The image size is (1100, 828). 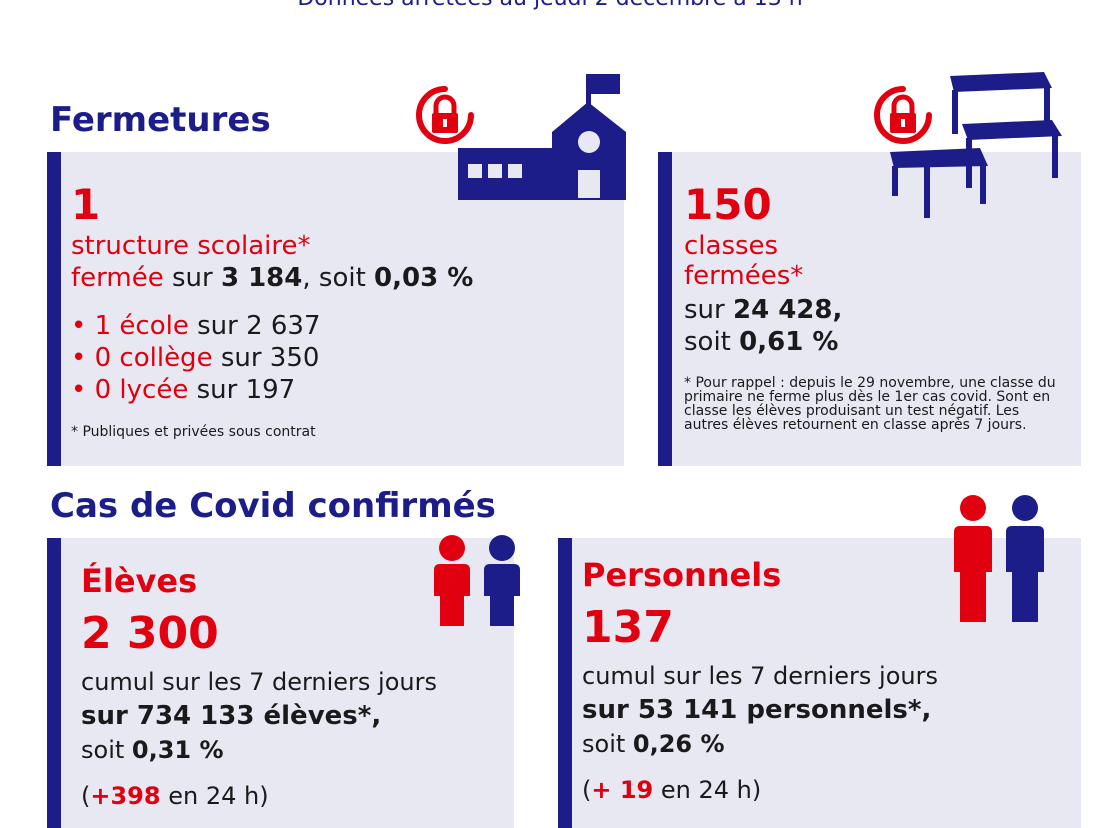 I want to click on list-item: • 1 école sur 2 637, so click(x=196, y=326).